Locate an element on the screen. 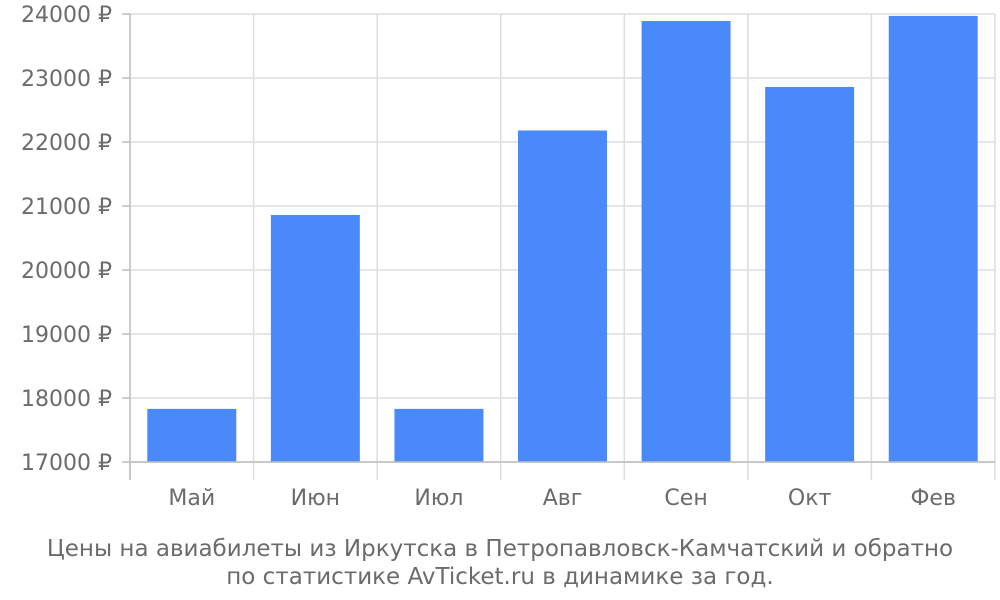 This screenshot has width=1000, height=600. x-tick-label: Июн is located at coordinates (315, 498).